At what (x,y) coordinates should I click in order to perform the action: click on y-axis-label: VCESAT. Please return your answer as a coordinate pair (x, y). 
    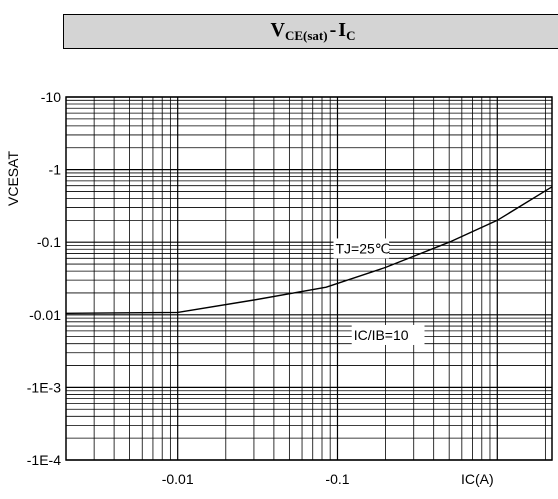
    Looking at the image, I should click on (13, 178).